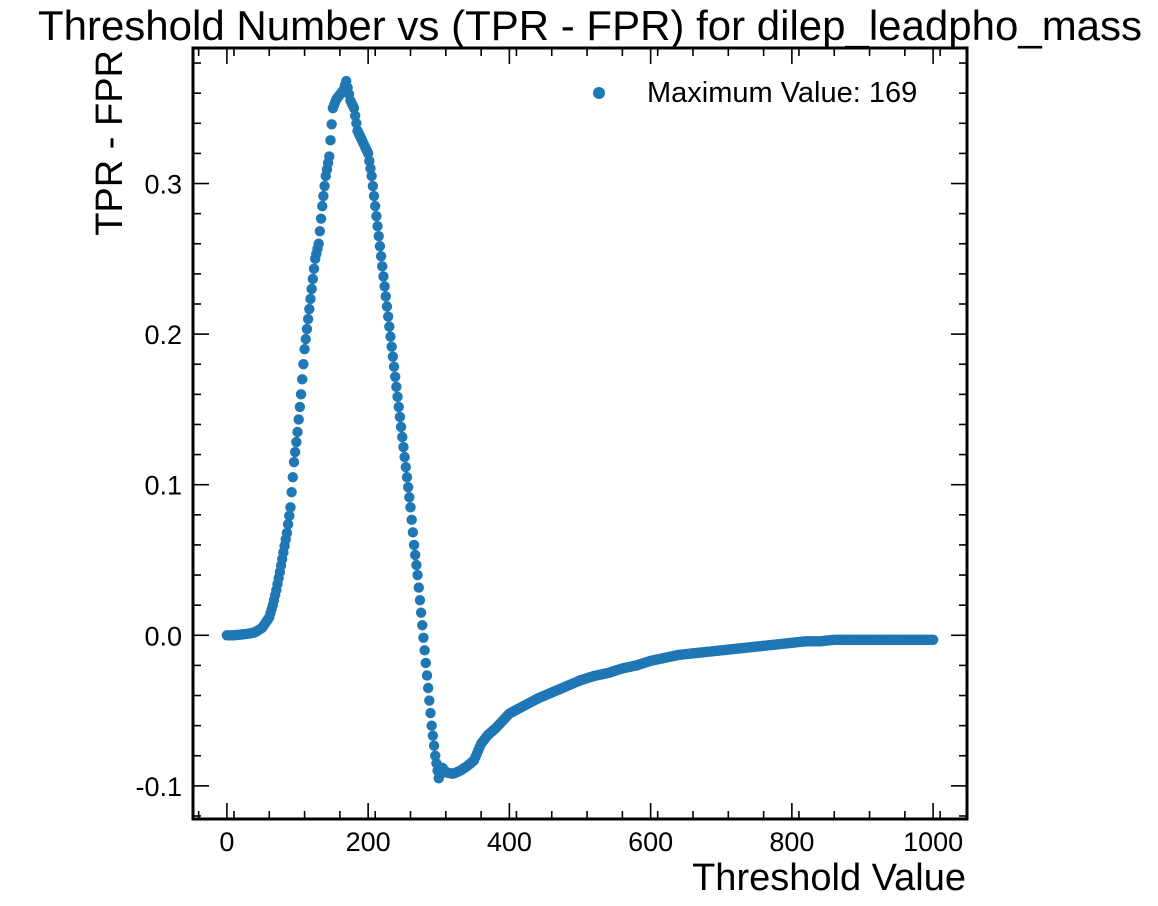 The height and width of the screenshot is (906, 1158). I want to click on y-axis-label: TPR - FPR, so click(110, 143).